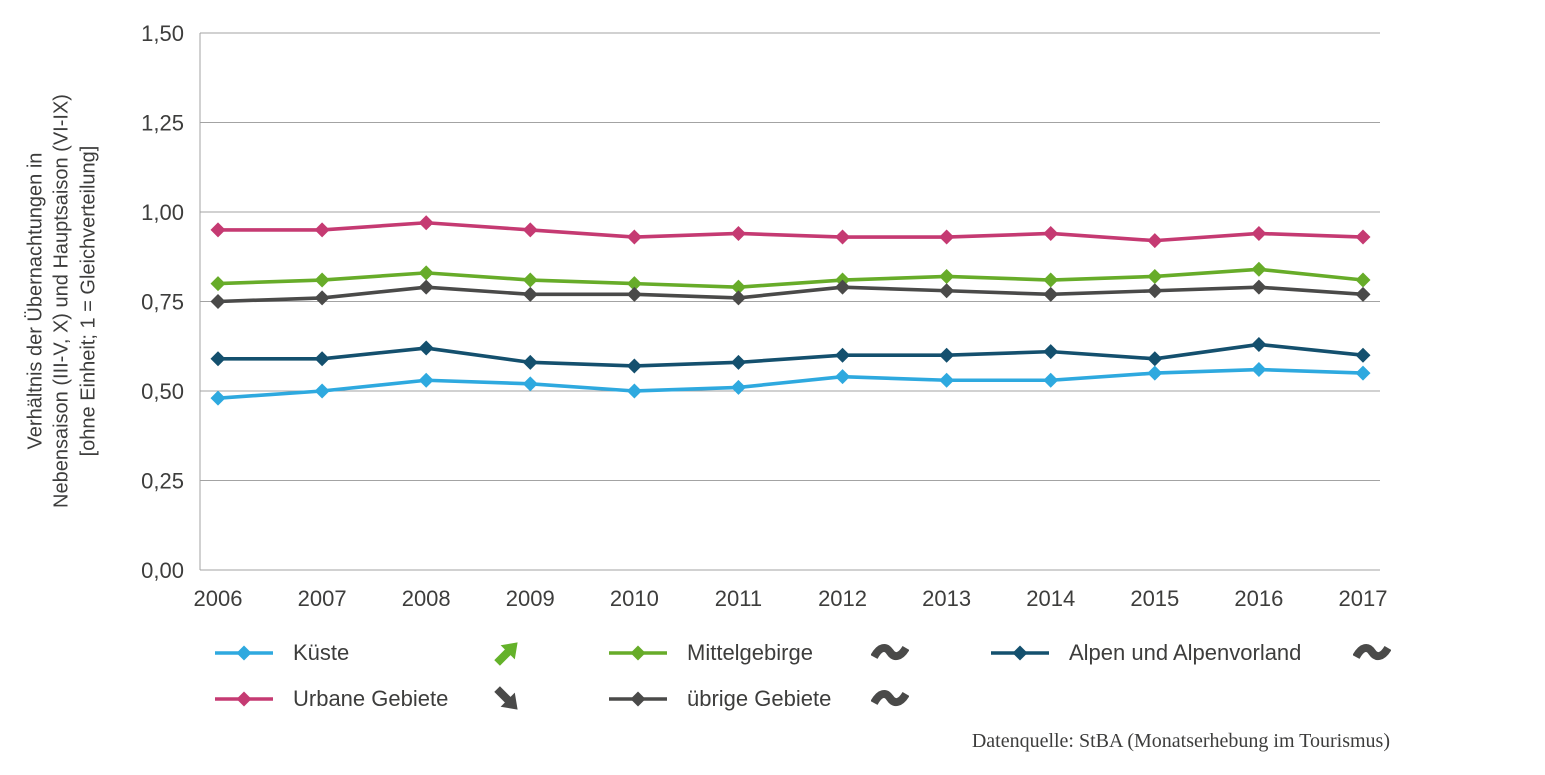  What do you see at coordinates (162, 212) in the screenshot?
I see `y-tick-label: 1,00` at bounding box center [162, 212].